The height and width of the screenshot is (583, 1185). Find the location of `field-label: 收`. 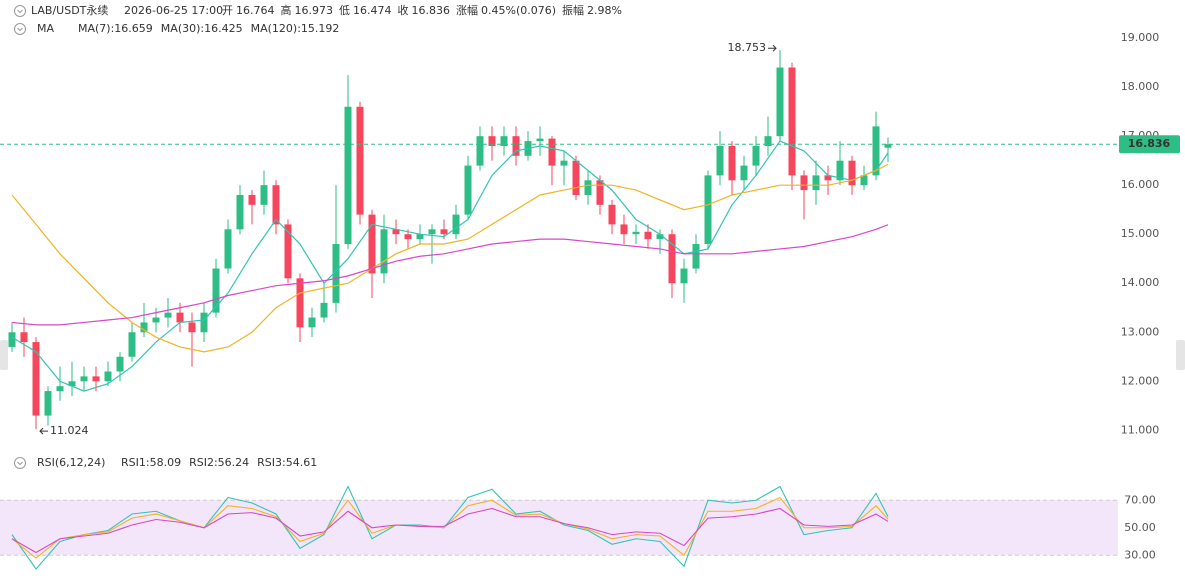

field-label: 收 is located at coordinates (403, 10).